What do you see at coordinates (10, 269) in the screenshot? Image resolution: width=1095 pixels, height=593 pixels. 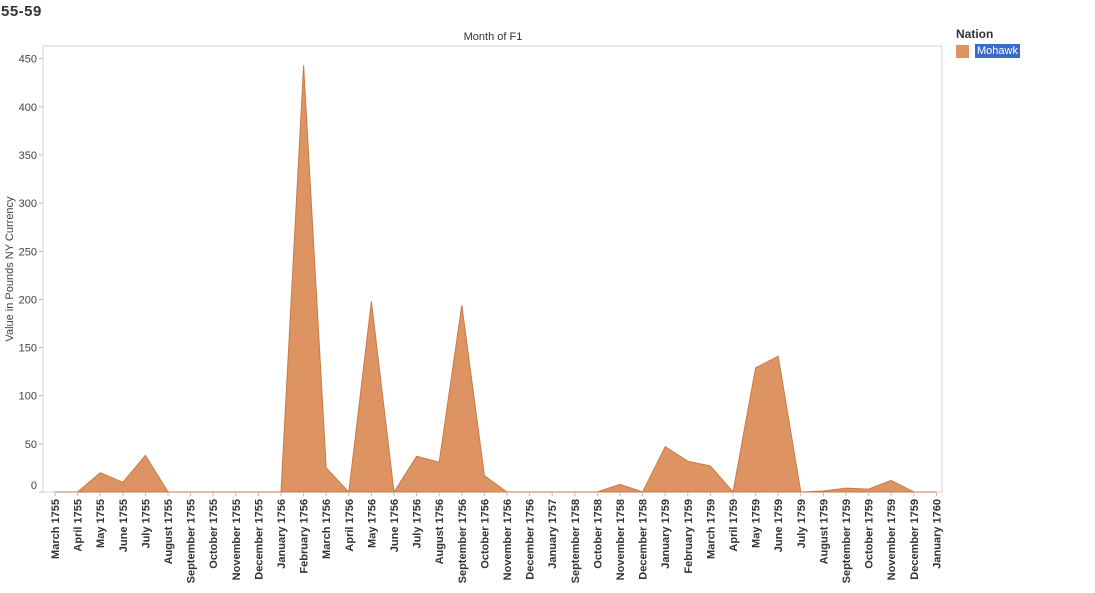 I see `y-axis-label: Value in Pounds NY Currency` at bounding box center [10, 269].